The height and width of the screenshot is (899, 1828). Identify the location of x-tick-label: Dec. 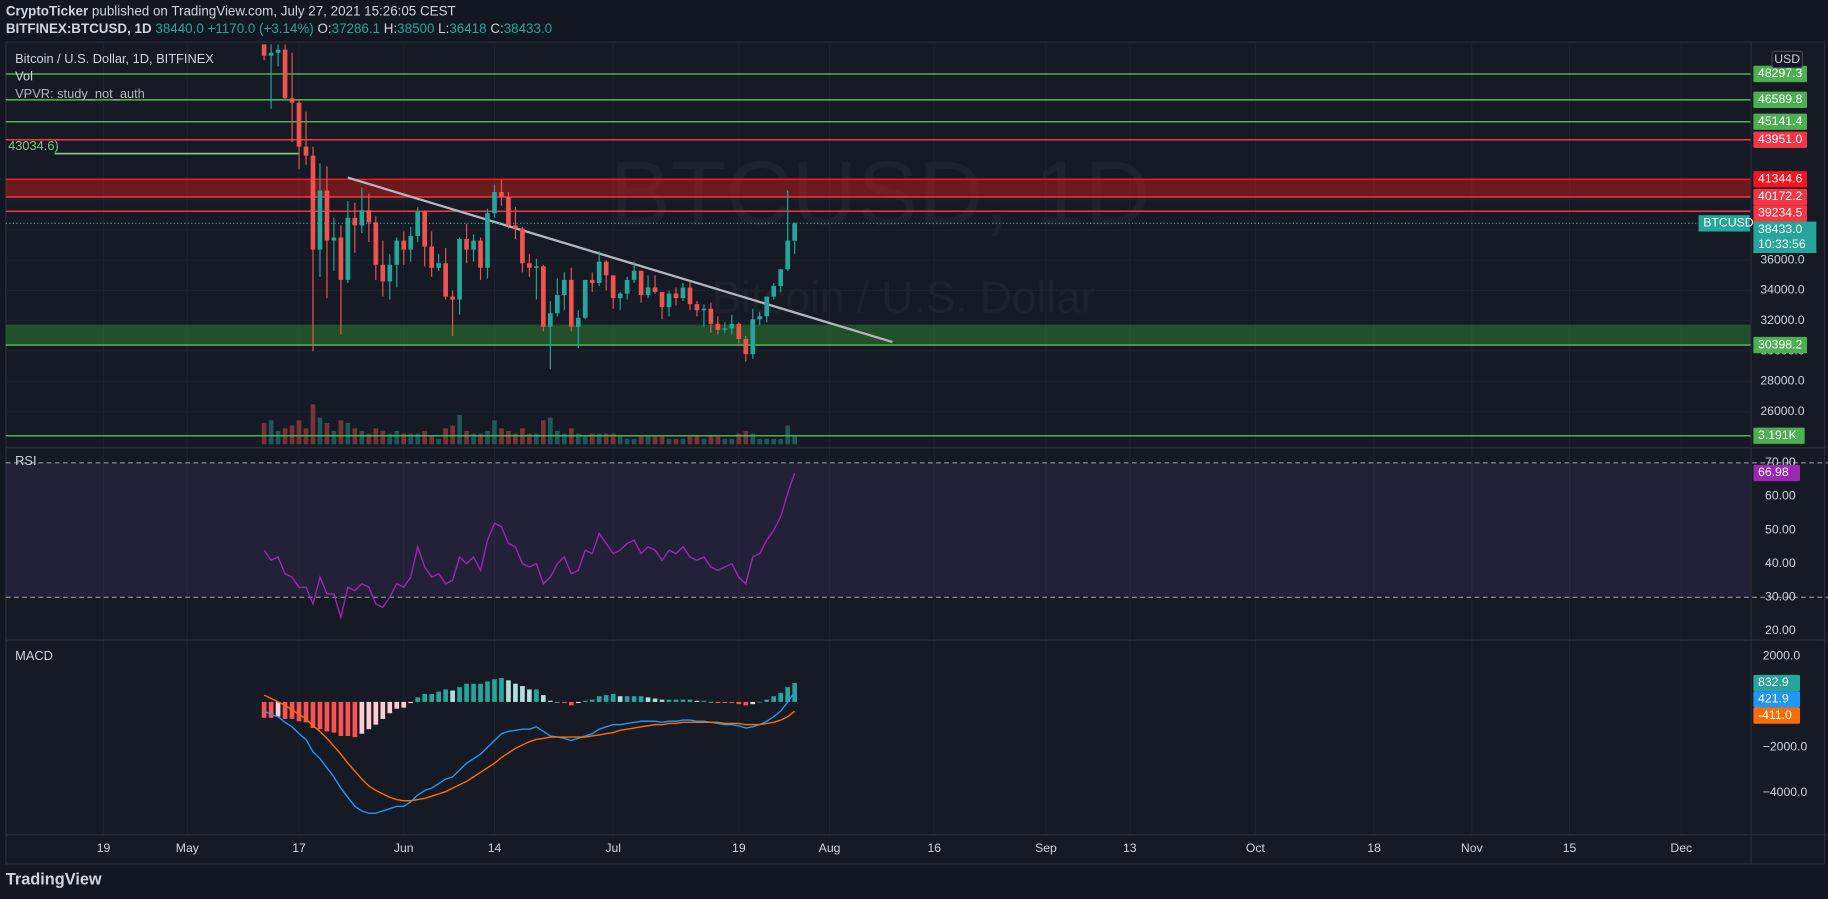
(1681, 848).